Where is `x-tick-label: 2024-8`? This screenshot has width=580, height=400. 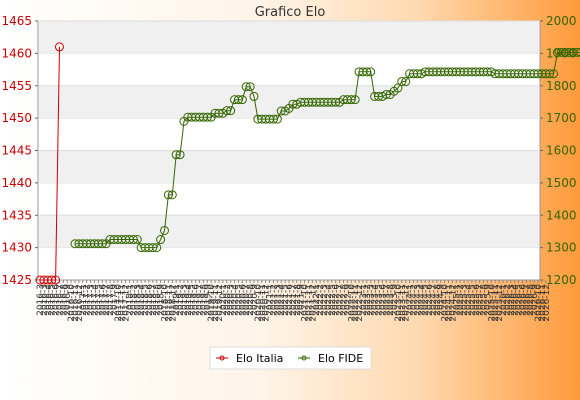 x-tick-label: 2024-8 is located at coordinates (438, 300).